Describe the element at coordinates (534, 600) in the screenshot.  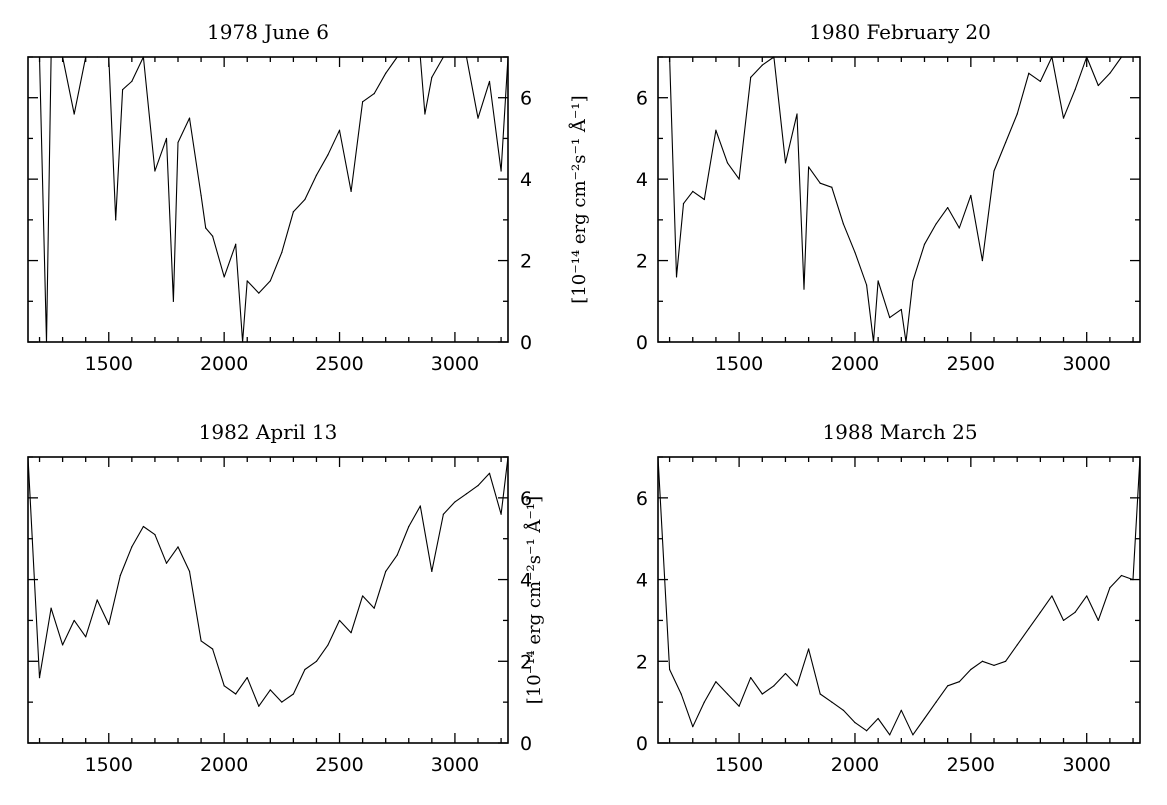
I see `y-axis-label: [10⁻¹⁴ erg cm⁻²s⁻¹ Å⁻¹]` at that location.